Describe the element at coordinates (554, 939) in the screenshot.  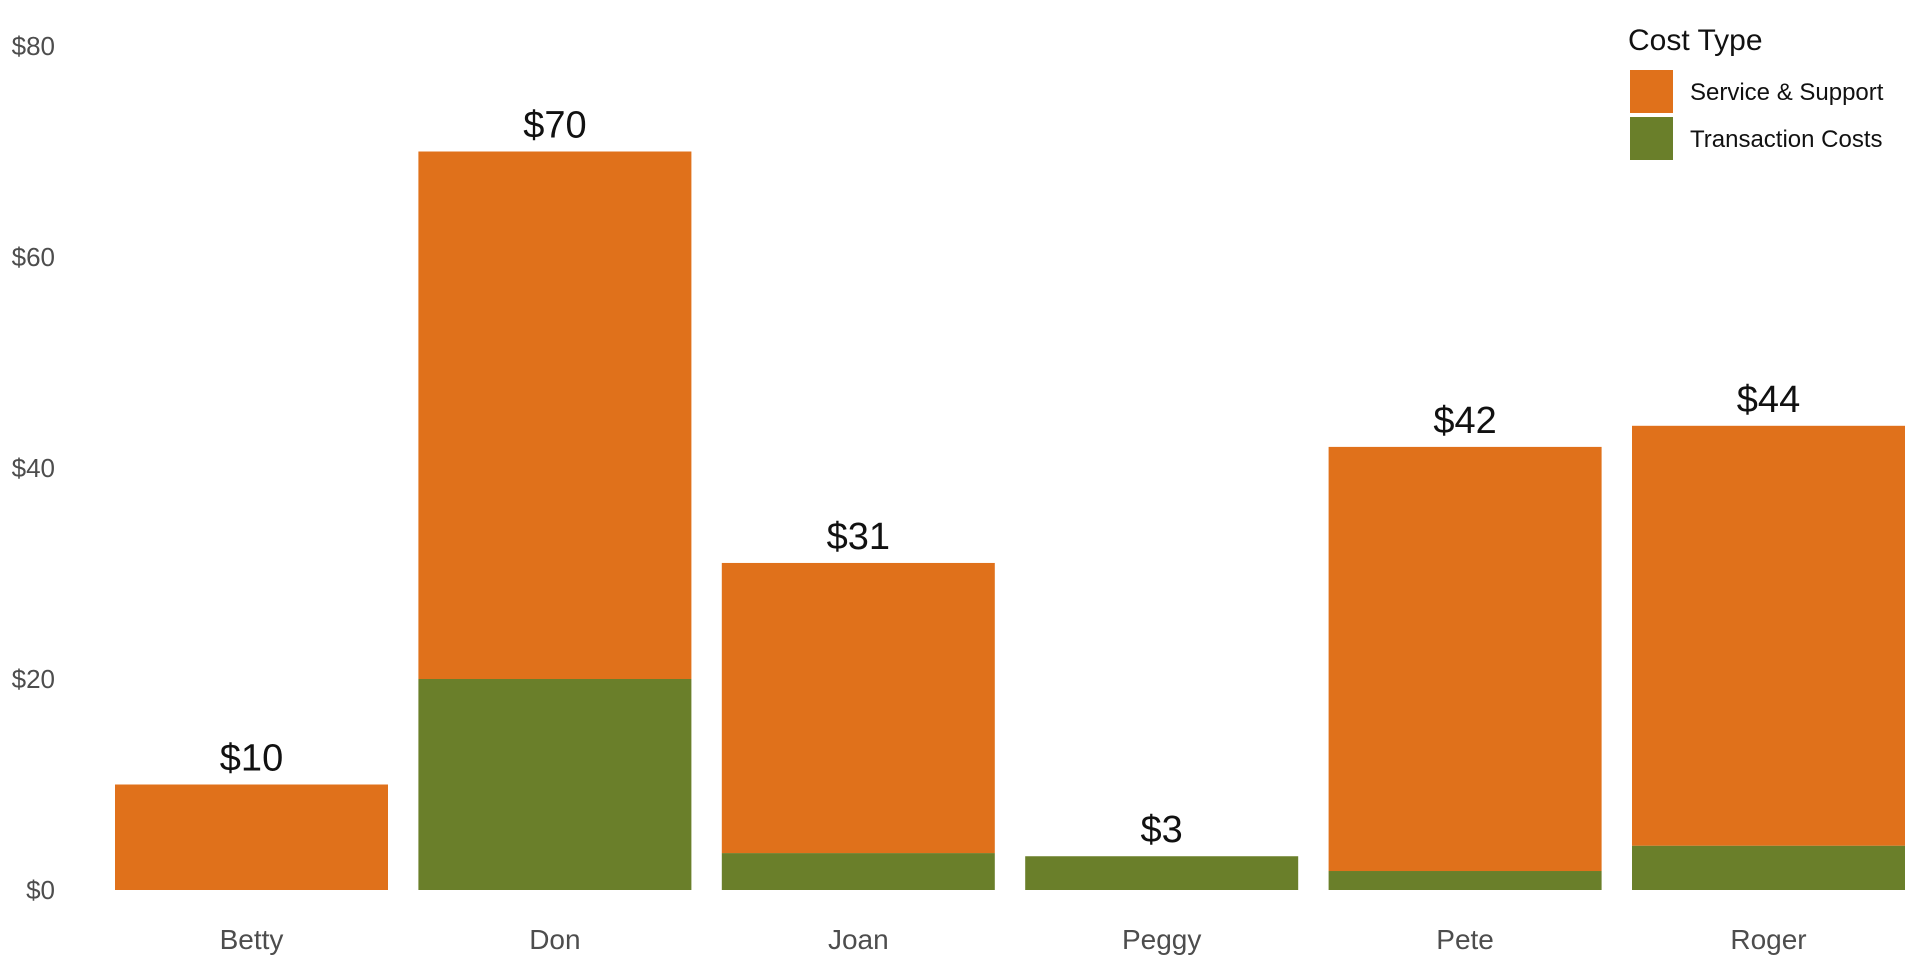
I see `x-tick-label: Don` at that location.